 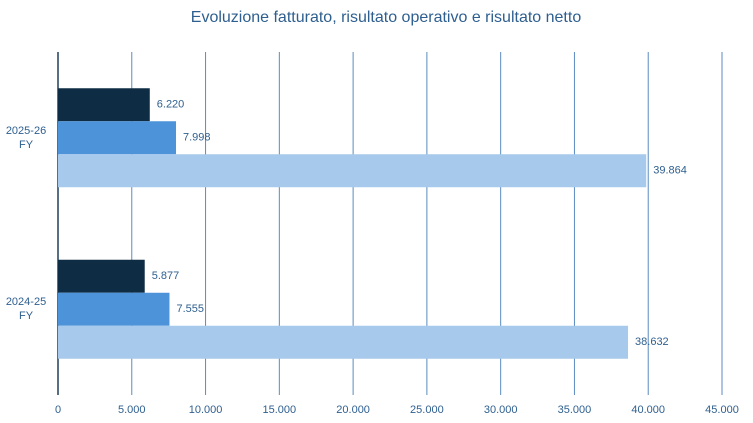 What do you see at coordinates (58, 410) in the screenshot?
I see `x-tick-label: 0` at bounding box center [58, 410].